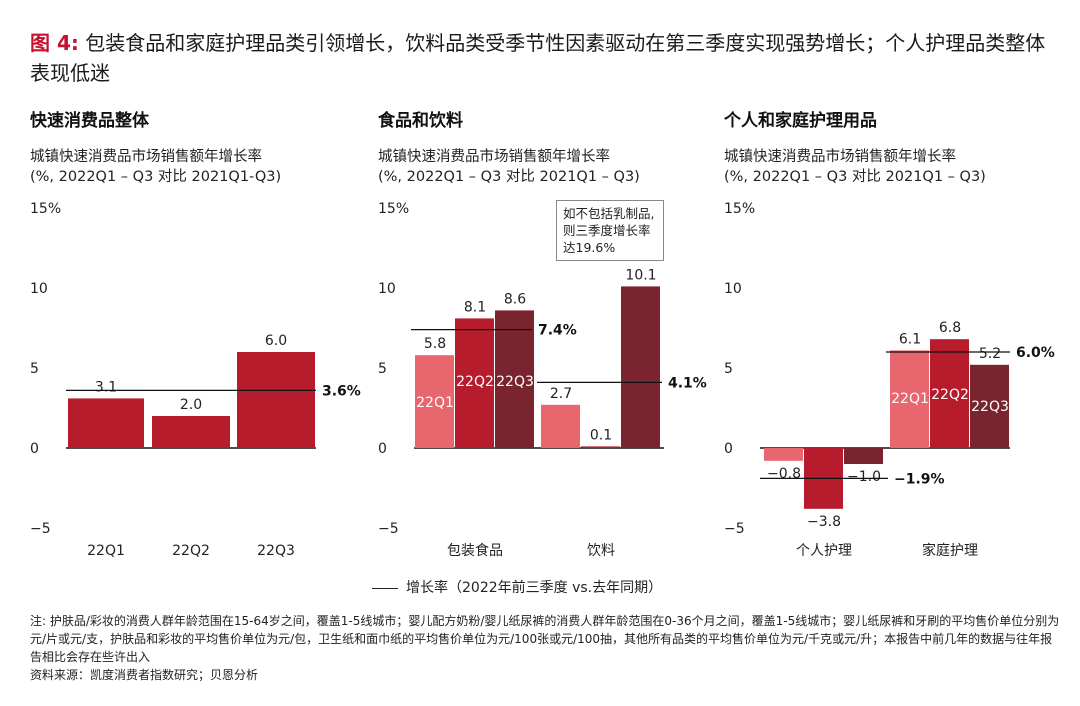  I want to click on data-label: 2.0, so click(191, 405).